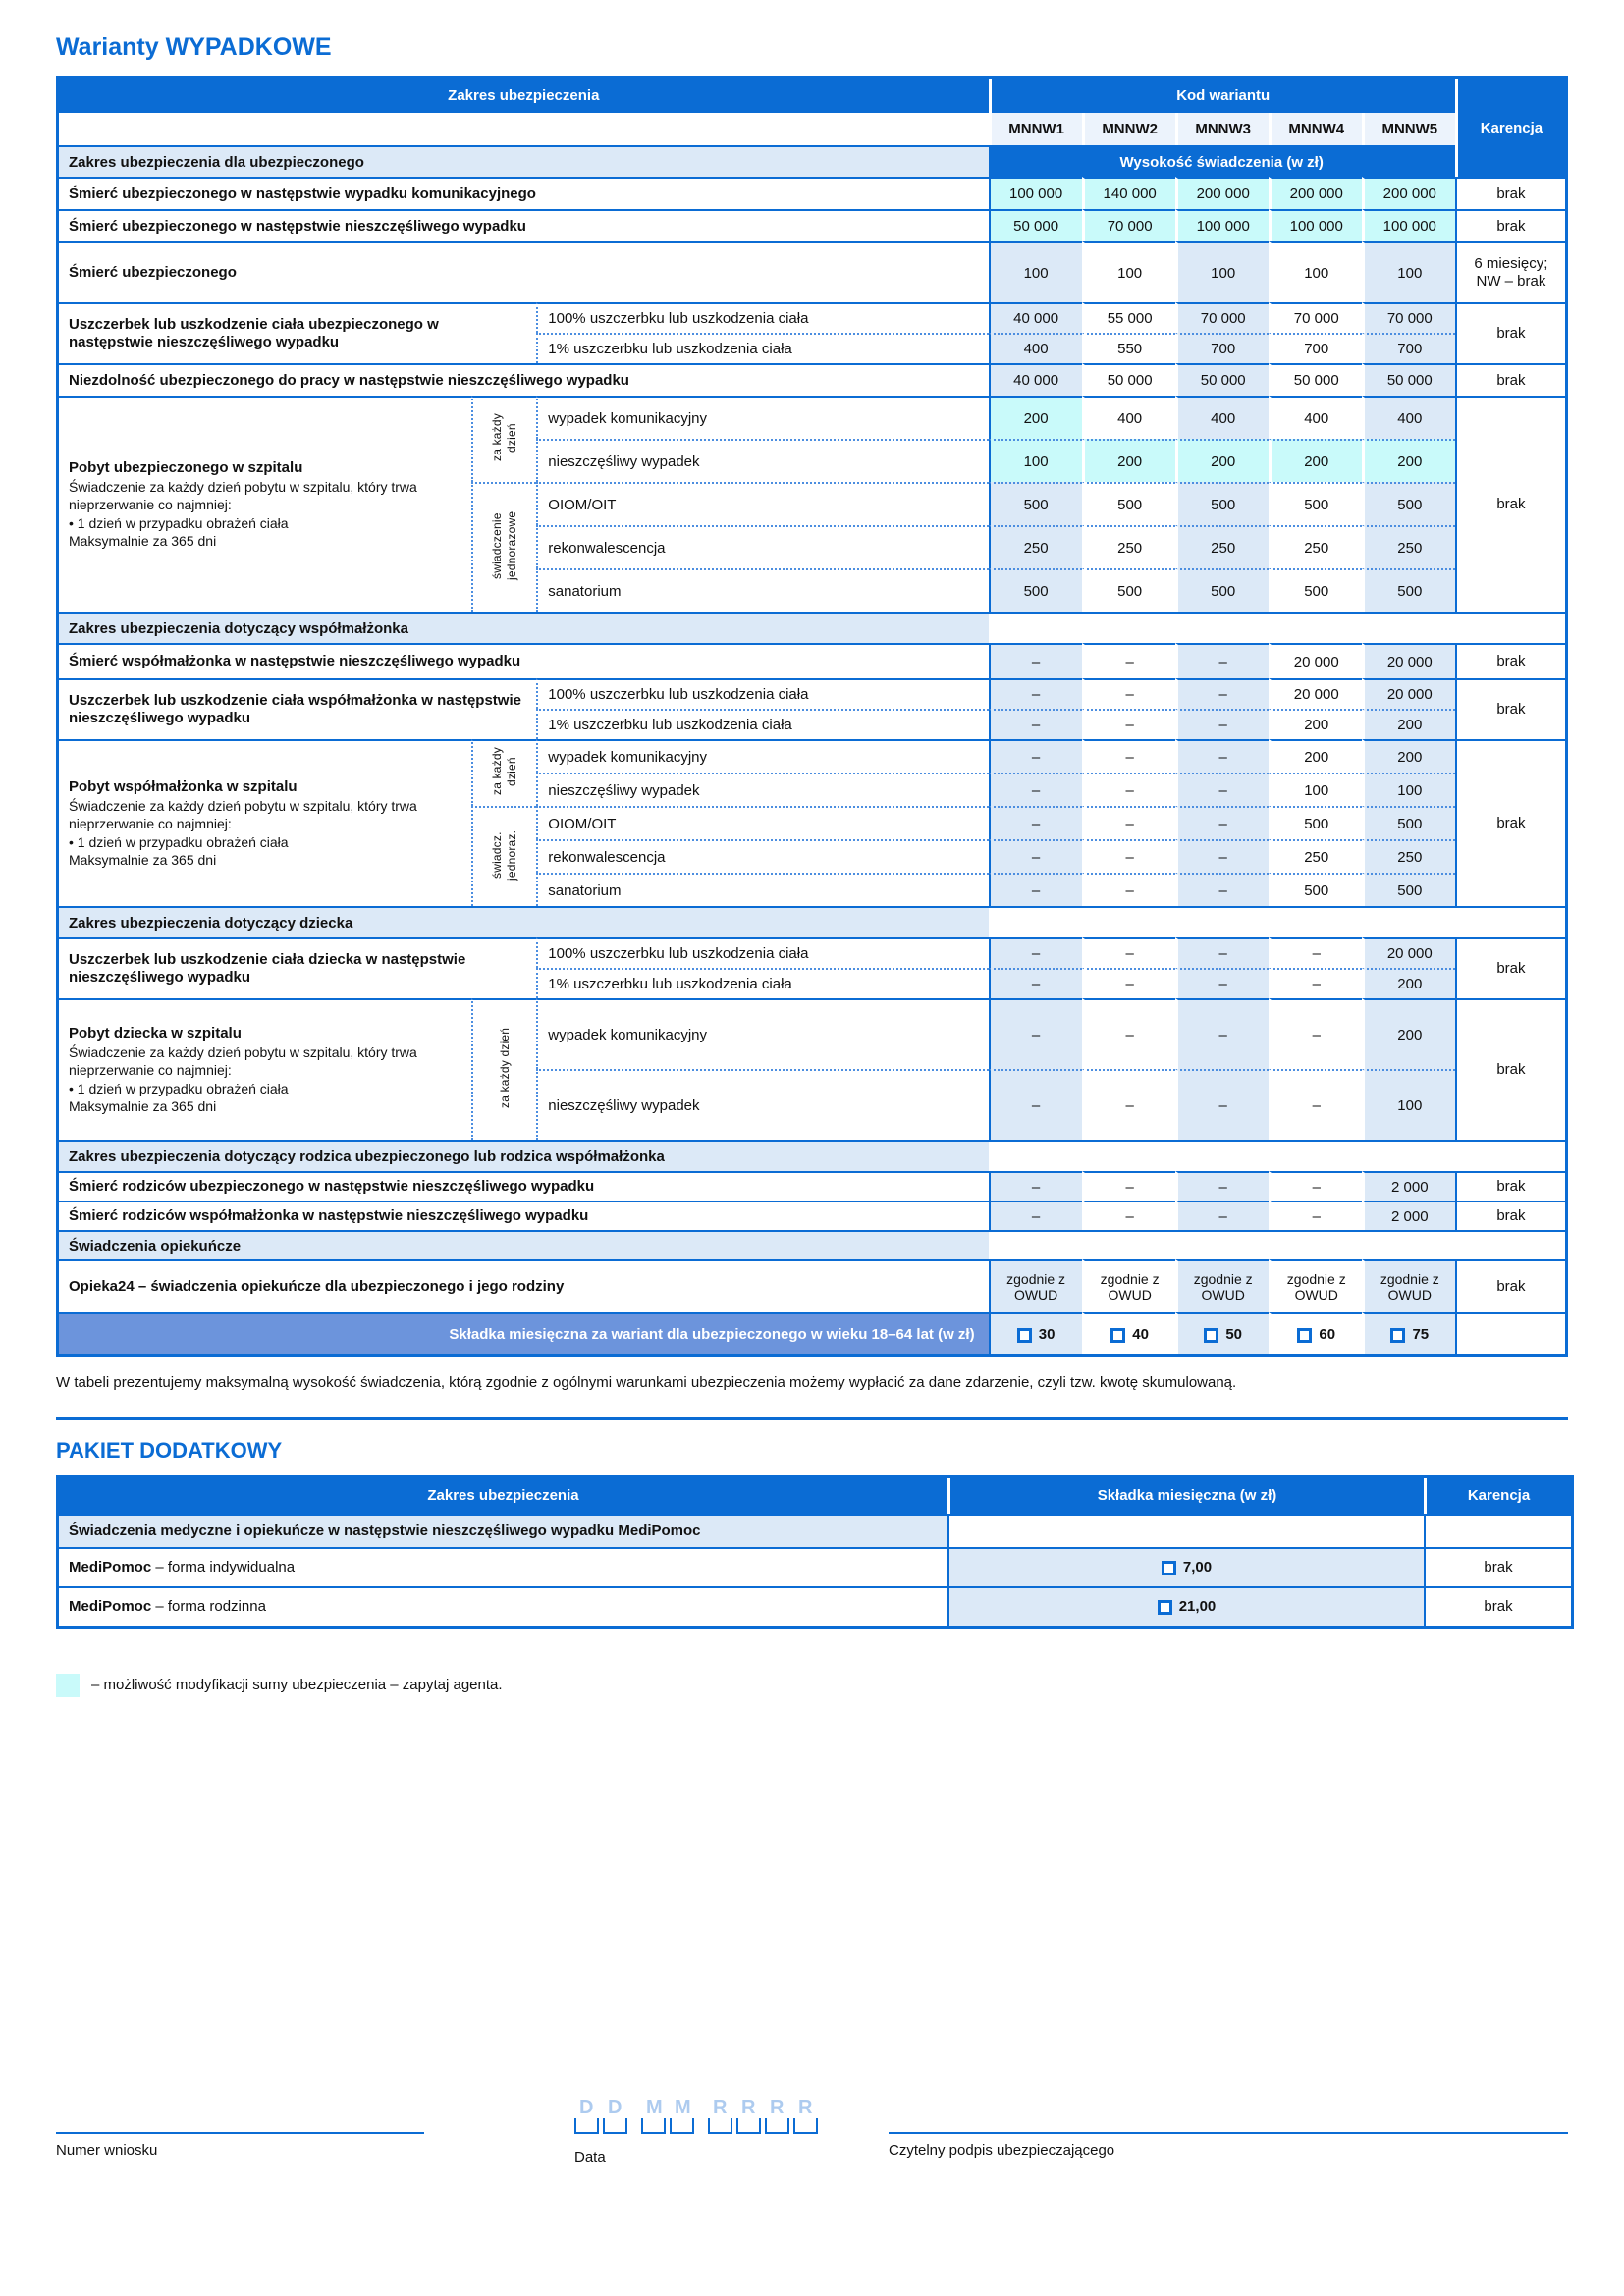 Image resolution: width=1624 pixels, height=2296 pixels. I want to click on value-cell: 2 000, so click(1408, 1186).